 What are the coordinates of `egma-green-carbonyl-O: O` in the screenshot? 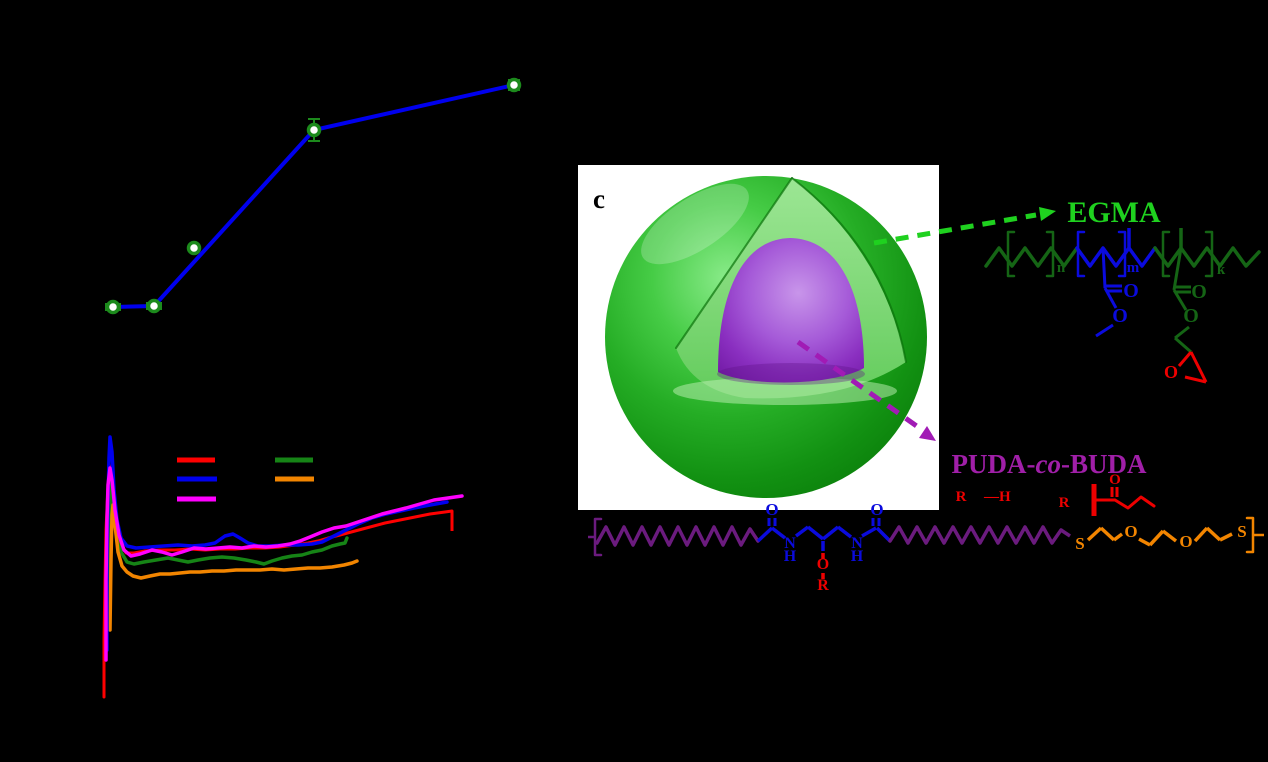 It's located at (1199, 292).